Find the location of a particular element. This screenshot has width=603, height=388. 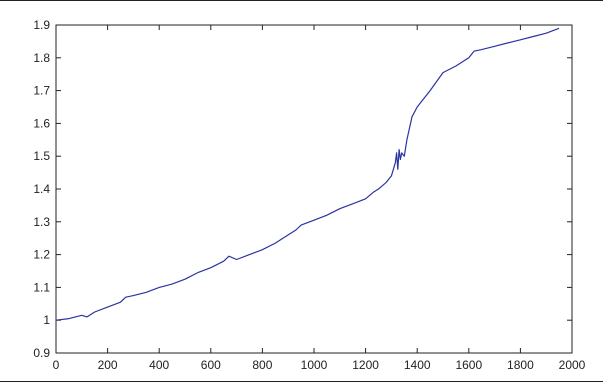

y-tick-label: 1.1 is located at coordinates (41, 287).